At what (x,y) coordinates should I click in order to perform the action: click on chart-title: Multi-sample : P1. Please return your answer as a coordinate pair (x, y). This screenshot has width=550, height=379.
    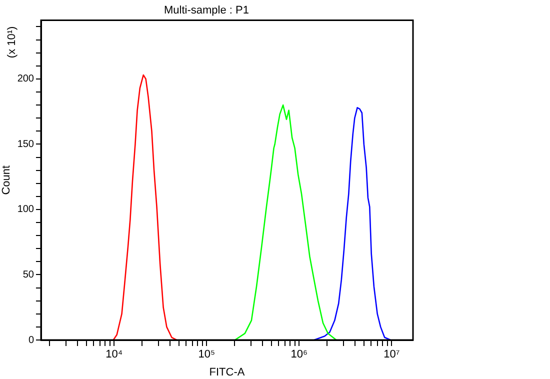
    Looking at the image, I should click on (206, 10).